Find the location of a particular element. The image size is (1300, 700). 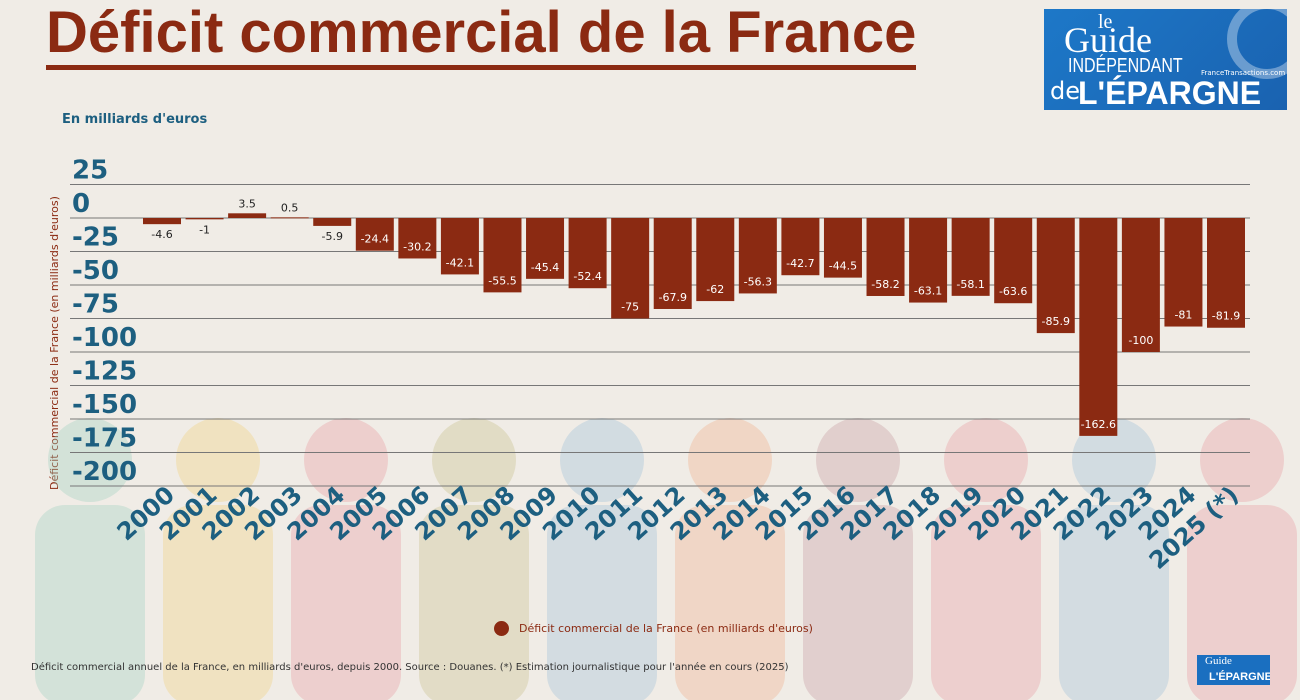

data-label: -42.7 is located at coordinates (800, 263).